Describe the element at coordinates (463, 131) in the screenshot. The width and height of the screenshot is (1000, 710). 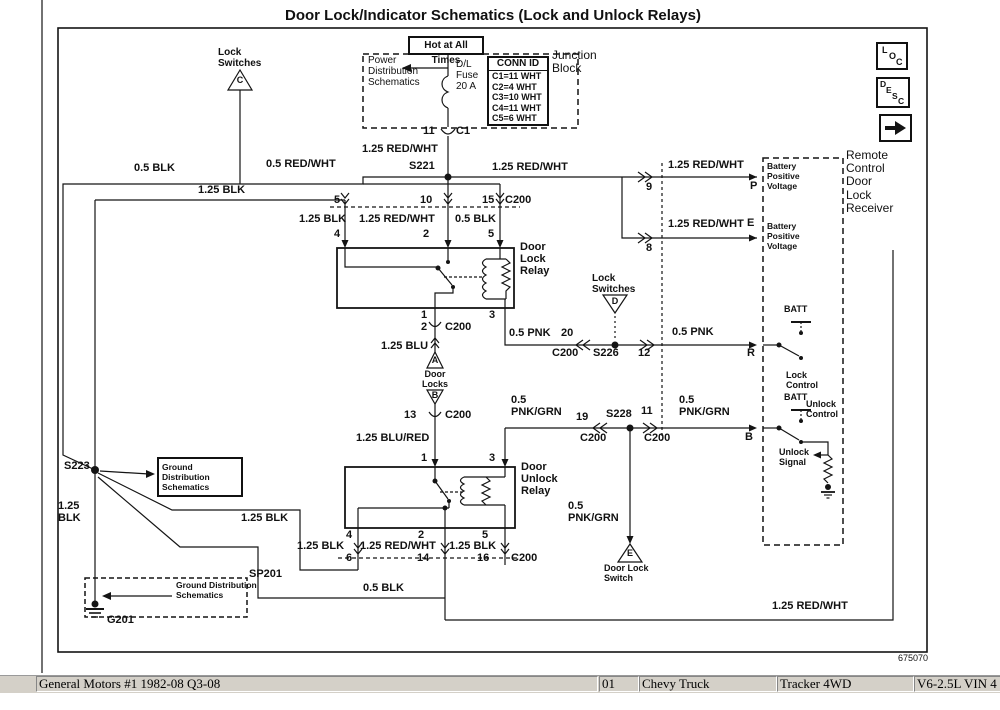
I see `connector-c1: C1` at that location.